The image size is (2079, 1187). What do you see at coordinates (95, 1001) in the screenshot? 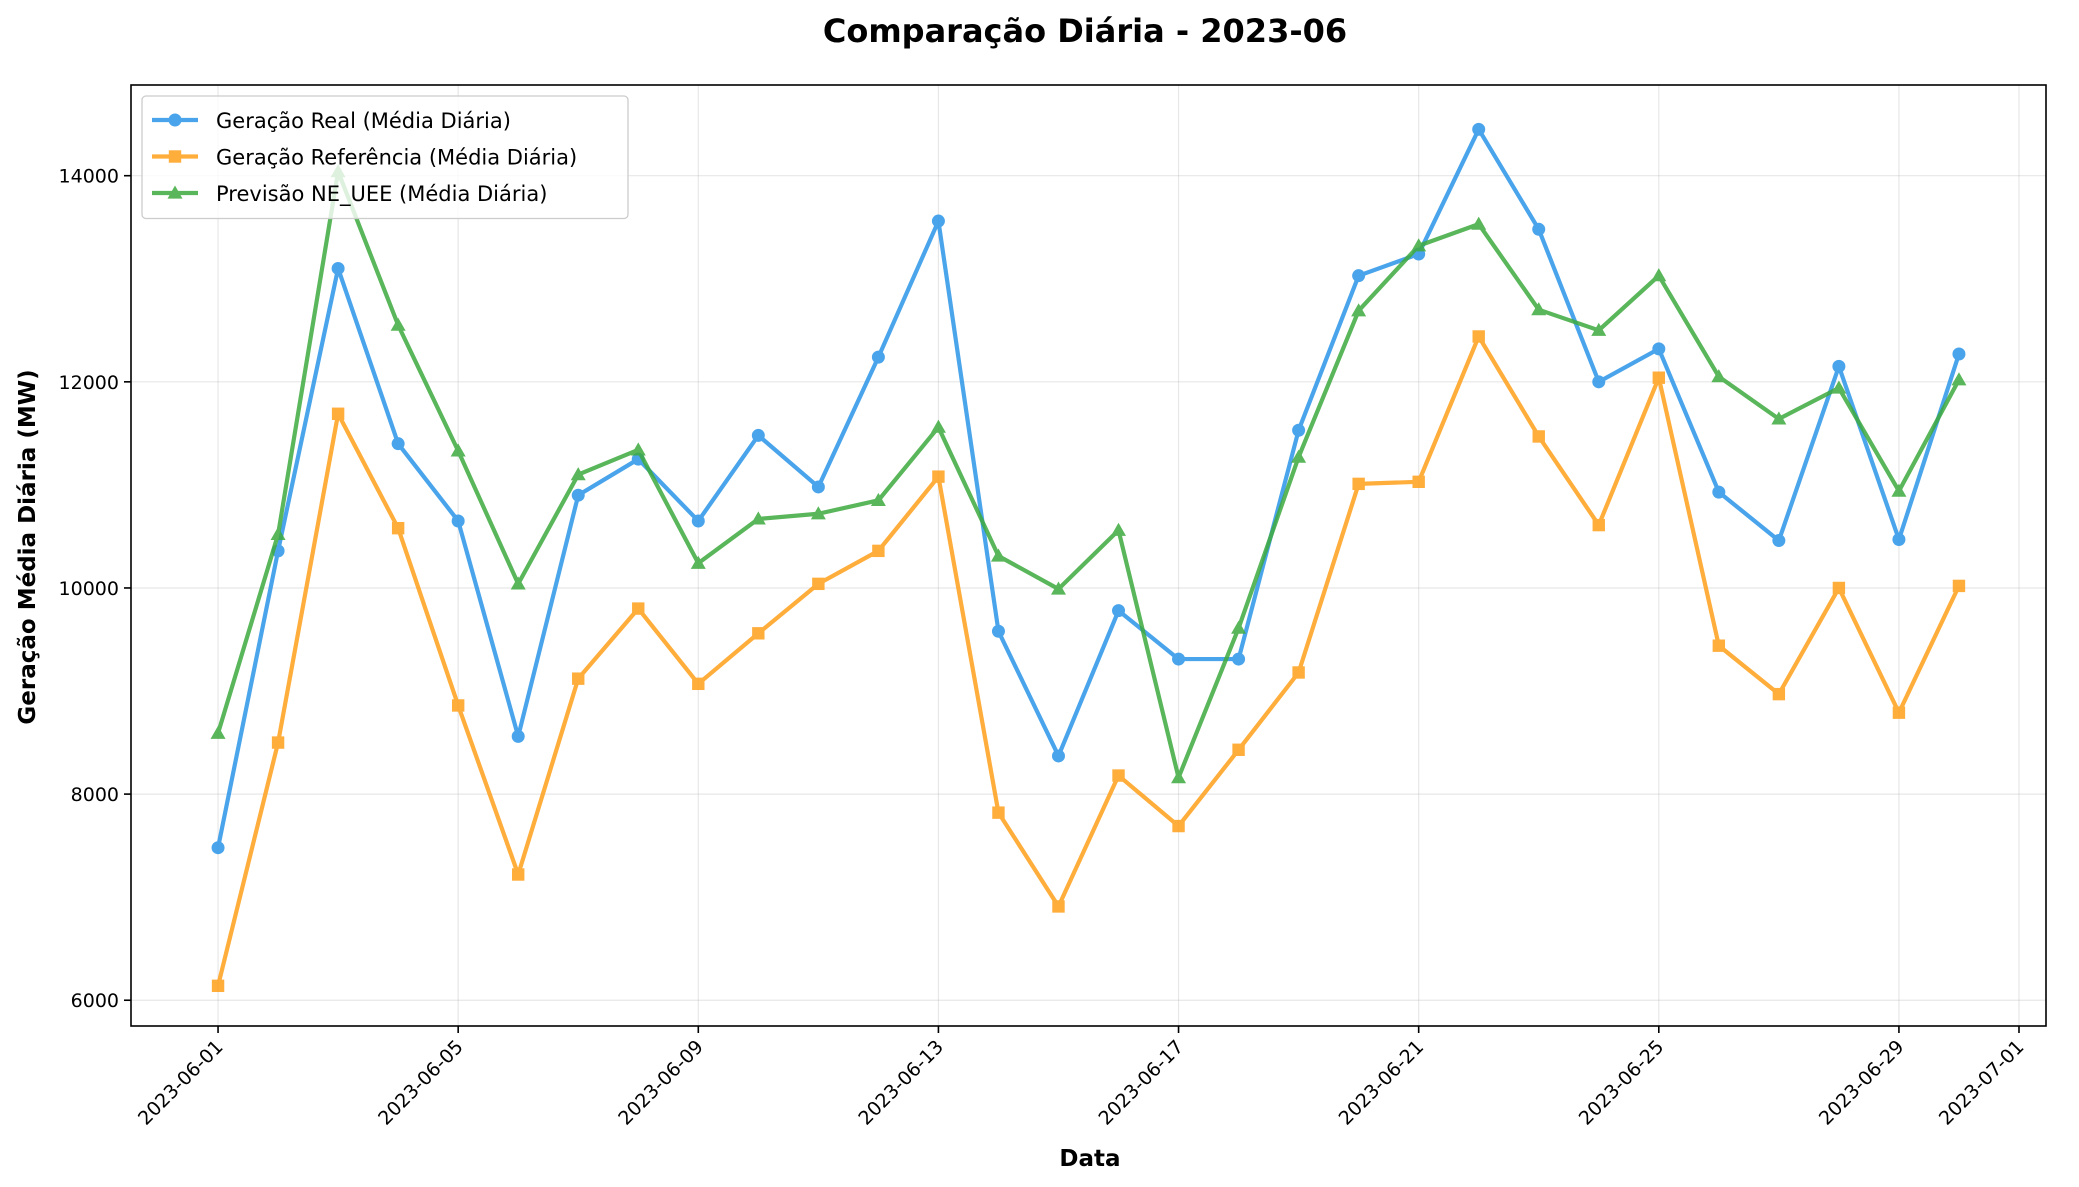
I see `y-tick-label: 6000` at bounding box center [95, 1001].